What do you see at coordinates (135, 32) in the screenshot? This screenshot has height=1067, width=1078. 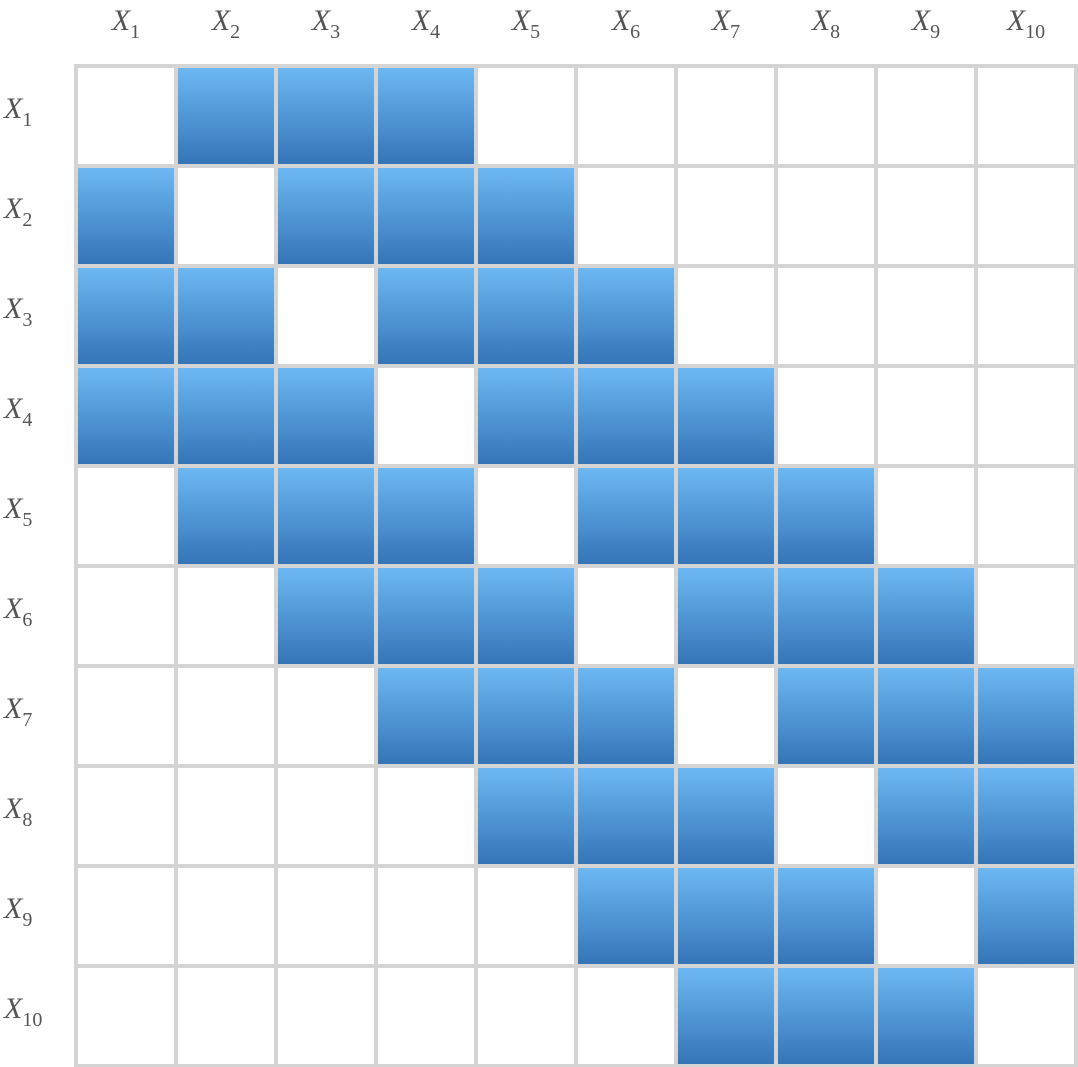 I see `column-label-subscript: 1` at bounding box center [135, 32].